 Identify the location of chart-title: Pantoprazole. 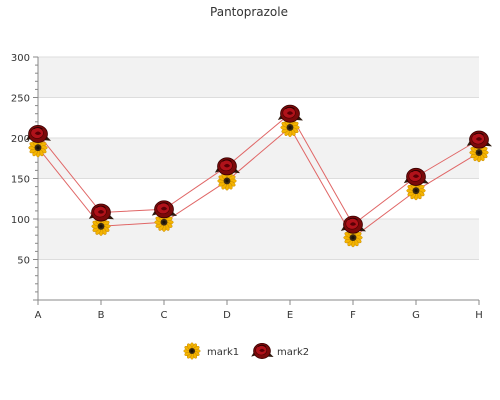
(249, 12).